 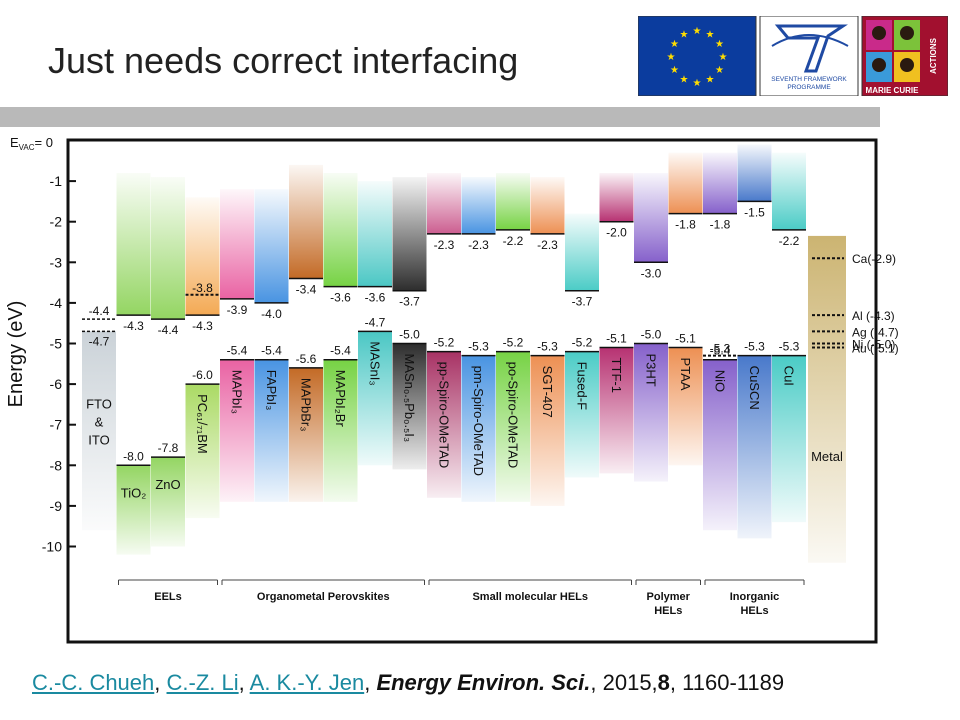 I want to click on y-tick-label: -1, so click(x=56, y=181).